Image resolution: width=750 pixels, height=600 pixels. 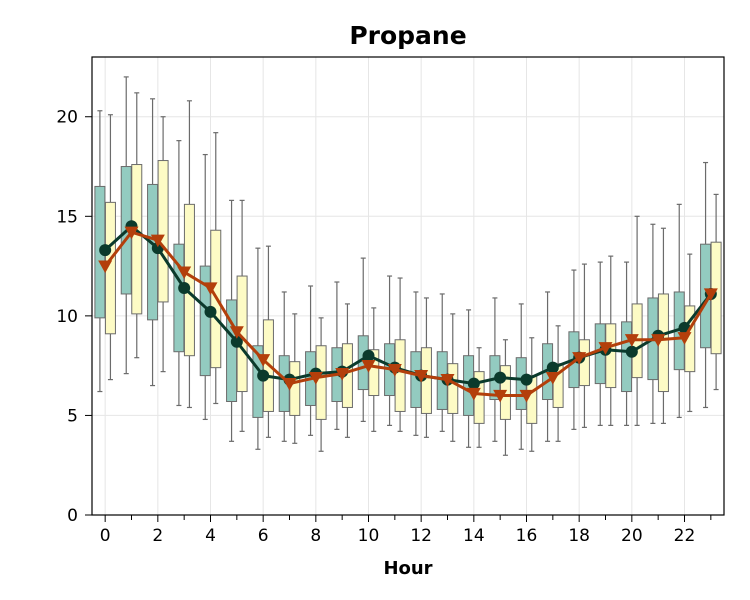 I want to click on x-tick-label: 6, so click(x=263, y=536).